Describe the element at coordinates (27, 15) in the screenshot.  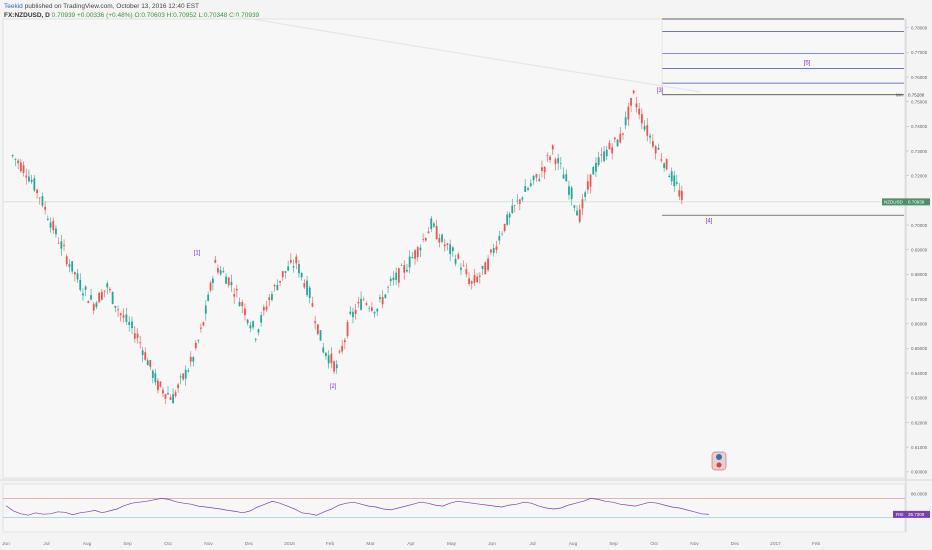
I see `symbol-name: FX:NZDUSD, D` at that location.